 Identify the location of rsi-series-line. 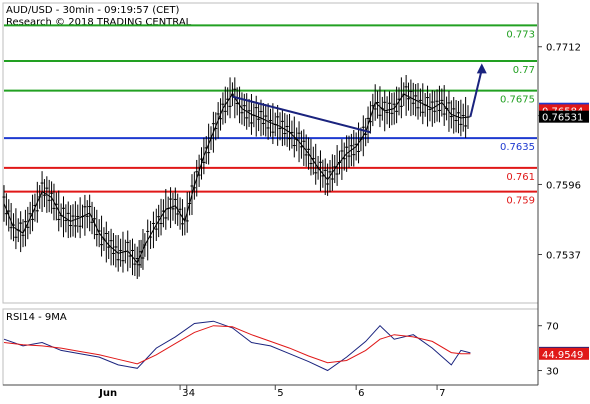
(237, 345).